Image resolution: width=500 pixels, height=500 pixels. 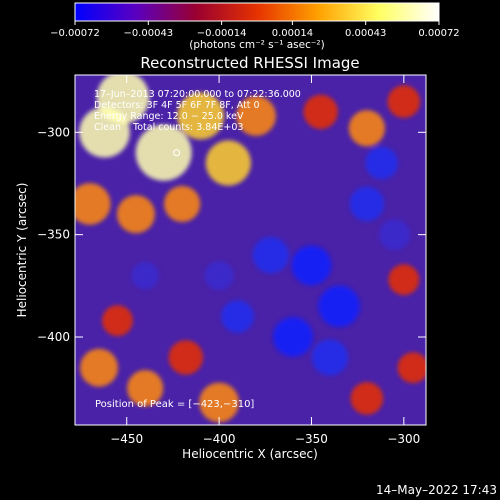 What do you see at coordinates (75, 33) in the screenshot?
I see `colorbar-tick-label: −0.00072` at bounding box center [75, 33].